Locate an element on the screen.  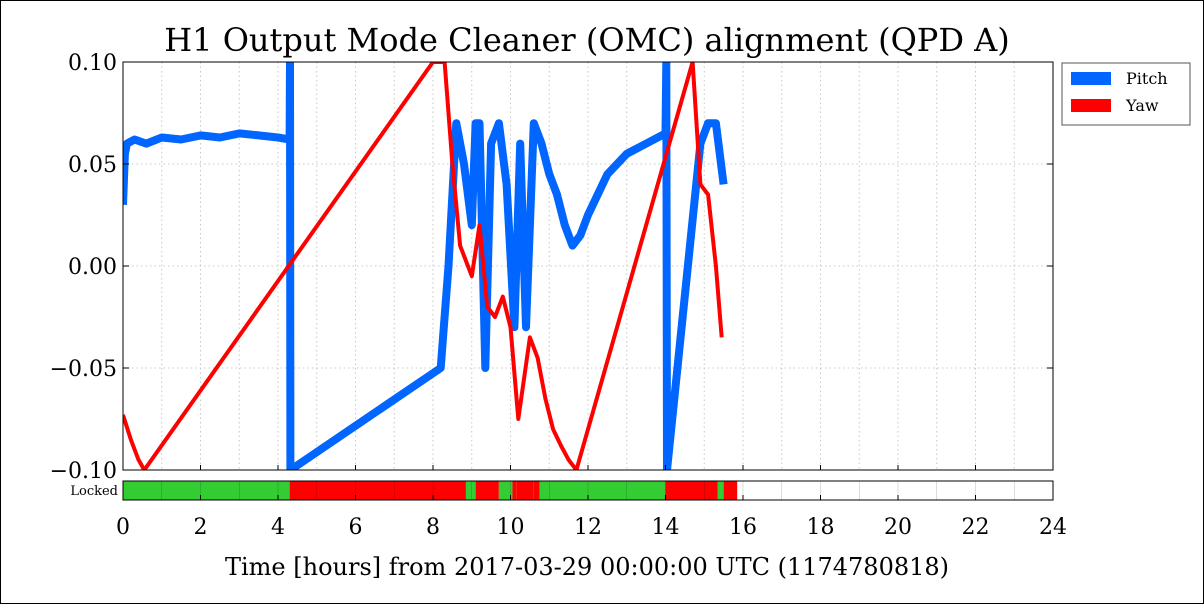
y-tick-label: 0.00 is located at coordinates (92, 267).